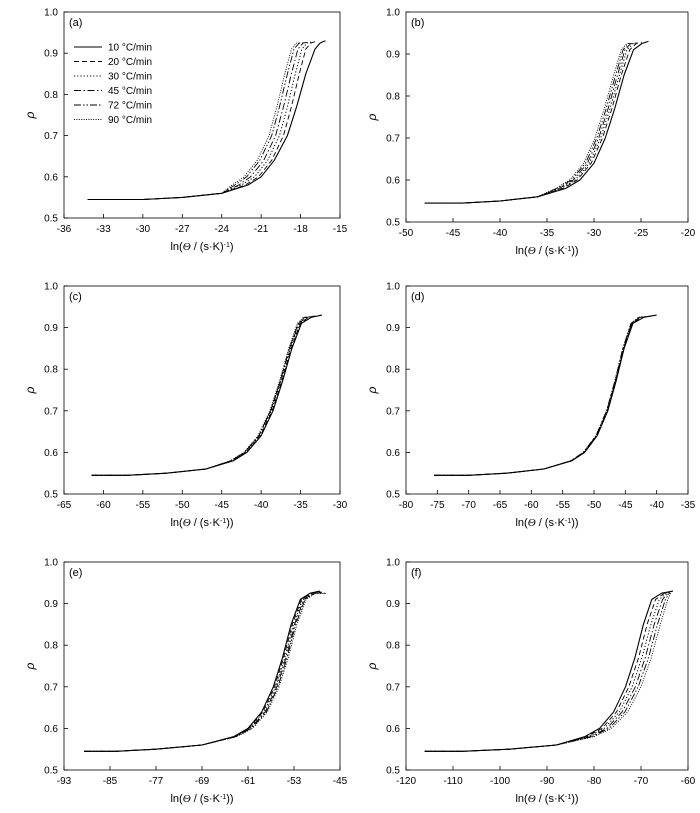 This screenshot has height=813, width=700. What do you see at coordinates (417, 297) in the screenshot?
I see `panel-label: (d)` at bounding box center [417, 297].